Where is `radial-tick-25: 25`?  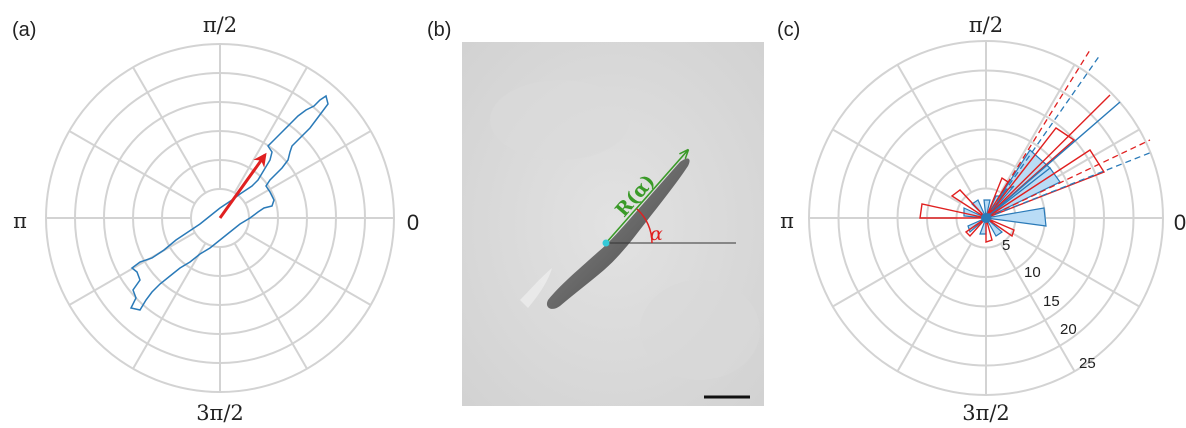
radial-tick-25: 25 is located at coordinates (1087, 363).